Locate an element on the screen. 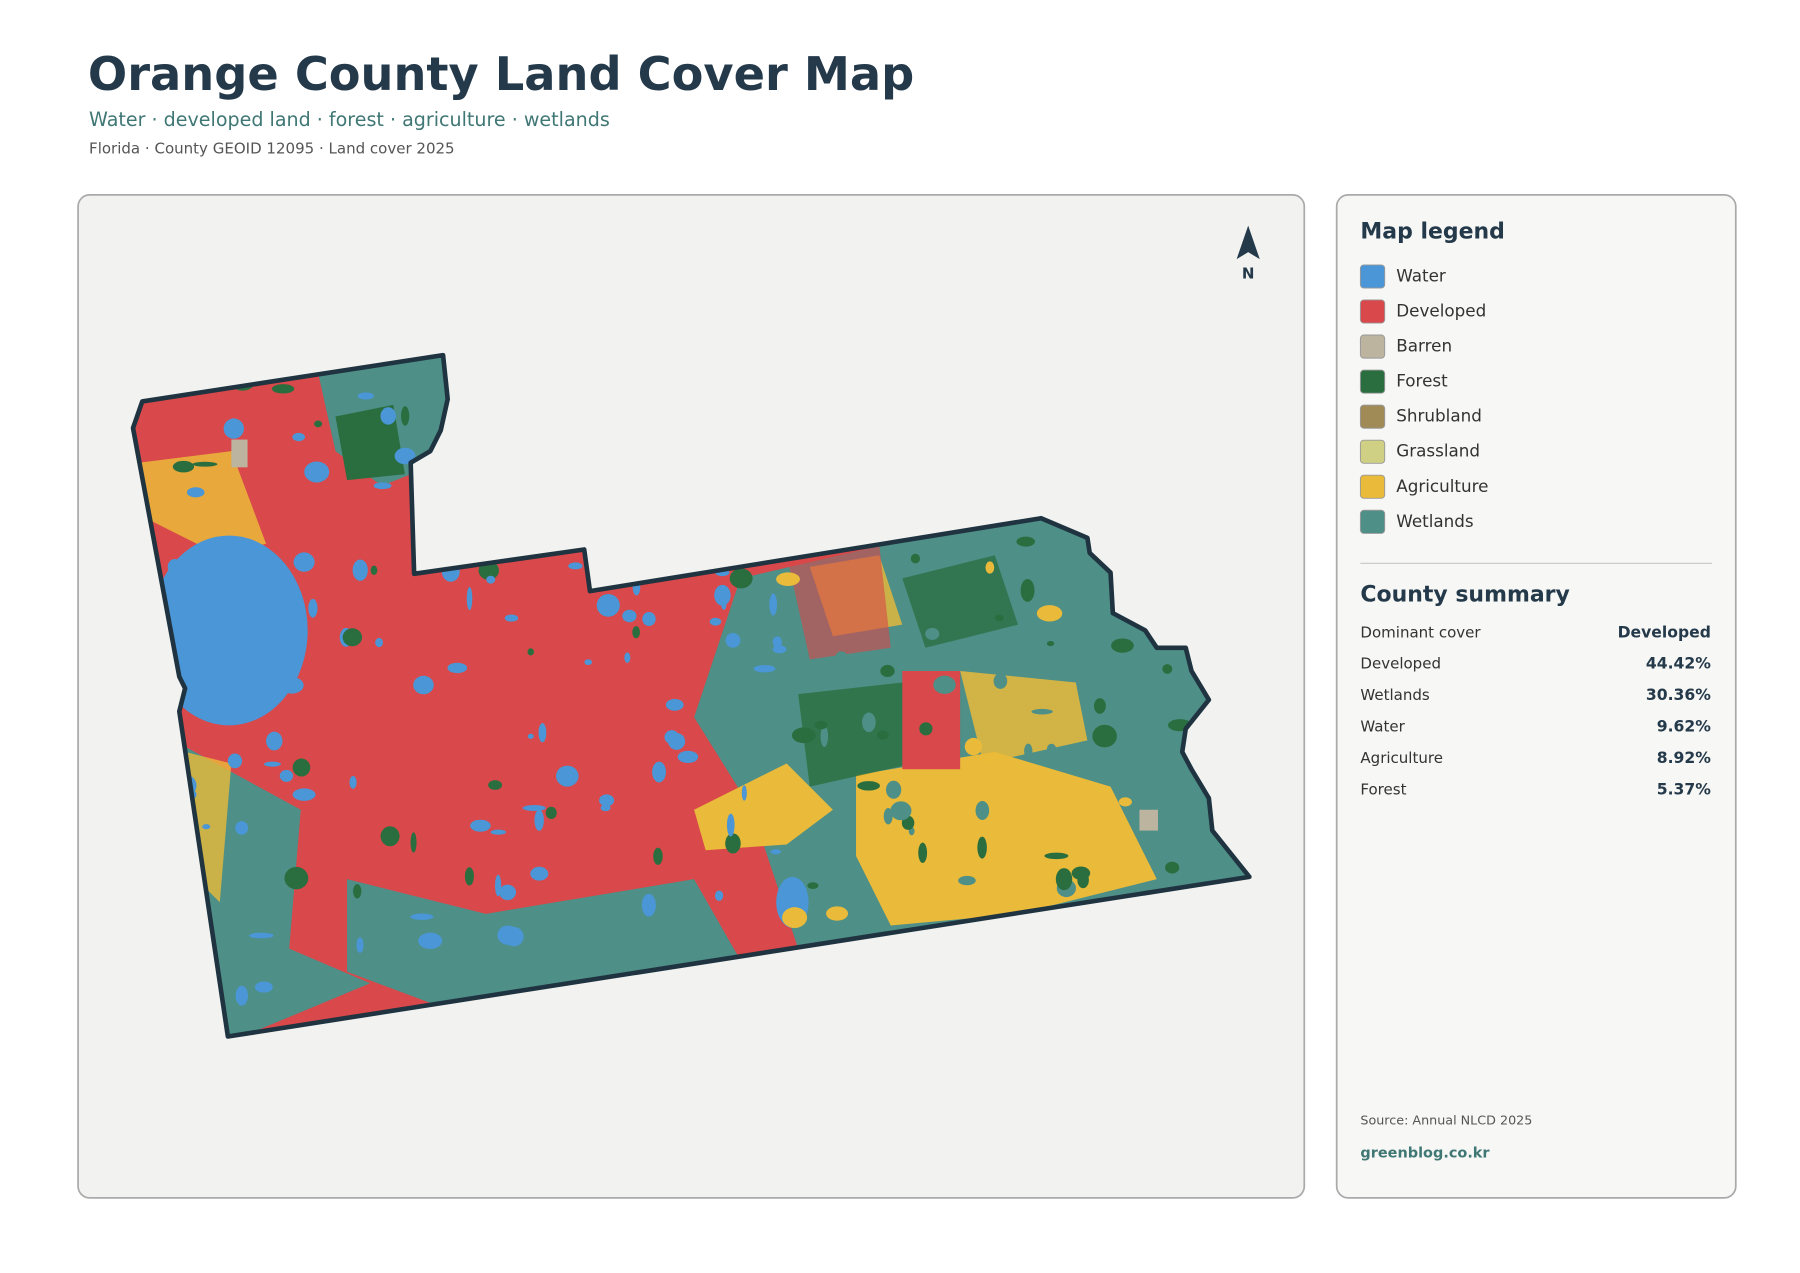  legend-title: Map legend is located at coordinates (1432, 232).